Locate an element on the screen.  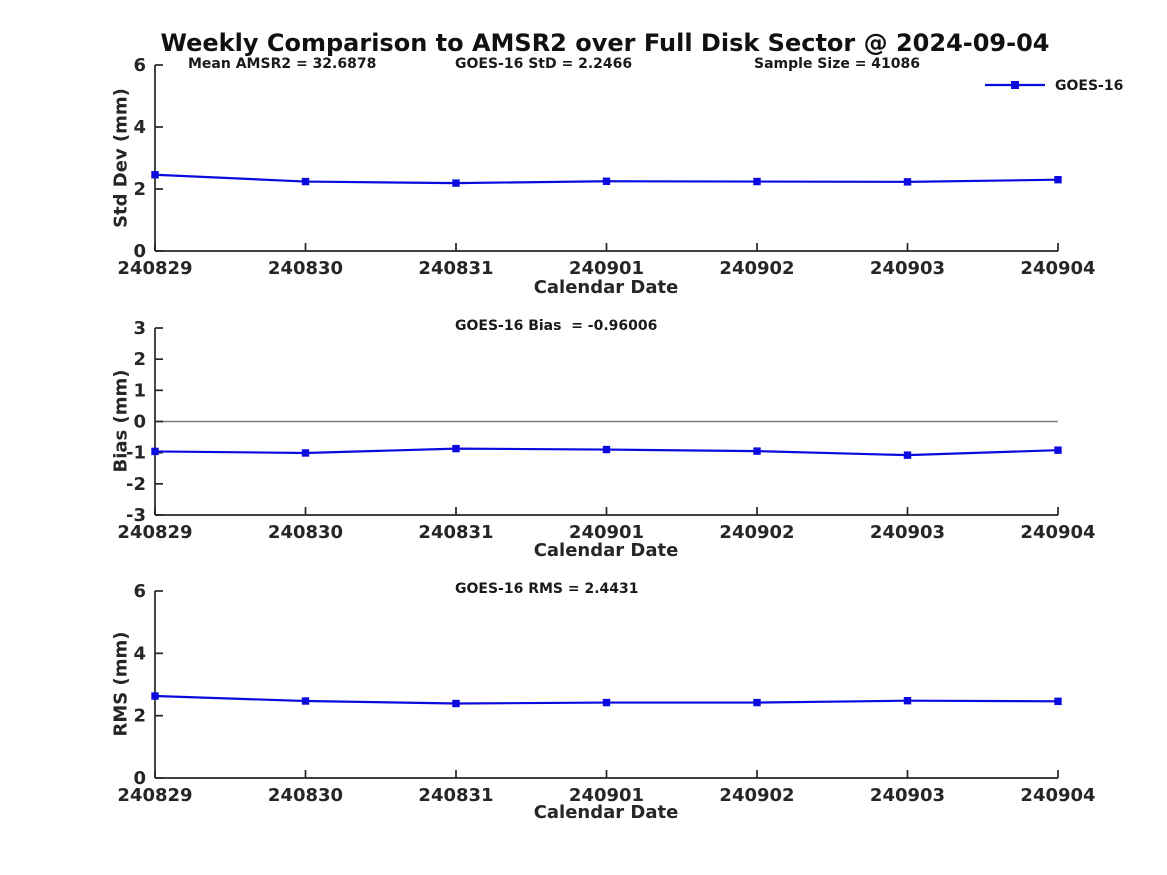
y-tick-label: 3 is located at coordinates (139, 328).